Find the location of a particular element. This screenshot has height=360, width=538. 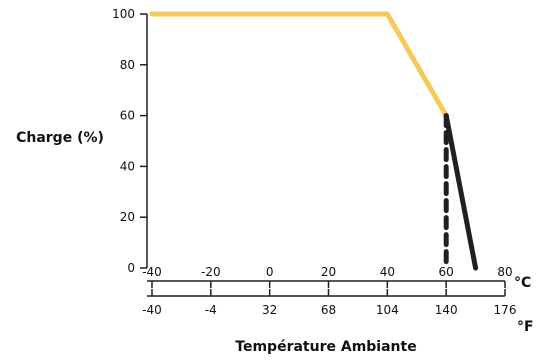

x-tick-label-f: -4 is located at coordinates (211, 310).